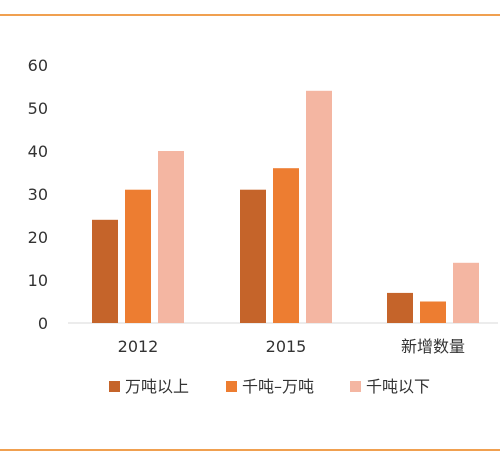 The height and width of the screenshot is (460, 500). What do you see at coordinates (286, 346) in the screenshot?
I see `x-tick-label-2015: 2015` at bounding box center [286, 346].